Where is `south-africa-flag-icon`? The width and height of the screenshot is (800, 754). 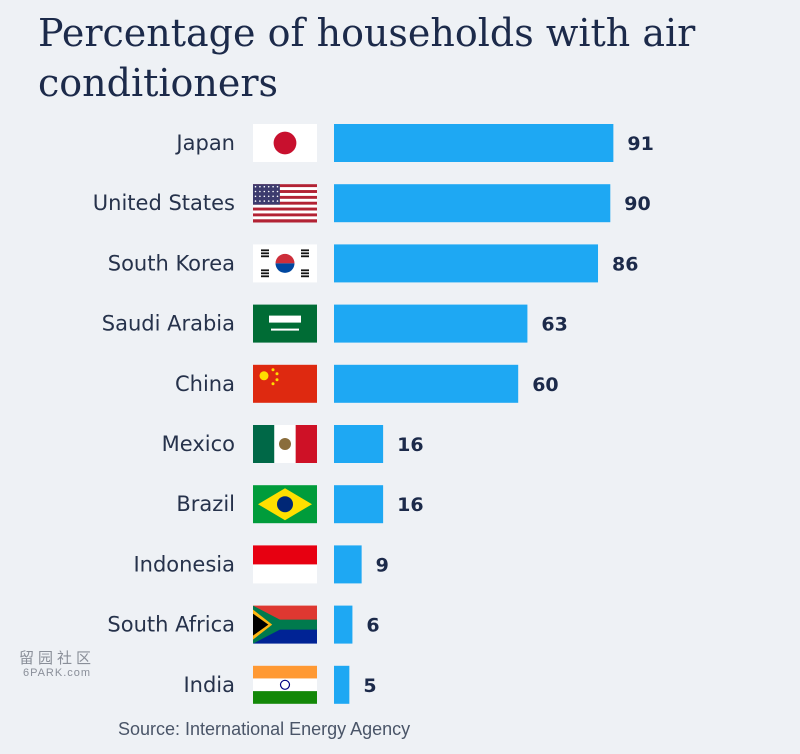 south-africa-flag-icon is located at coordinates (285, 624).